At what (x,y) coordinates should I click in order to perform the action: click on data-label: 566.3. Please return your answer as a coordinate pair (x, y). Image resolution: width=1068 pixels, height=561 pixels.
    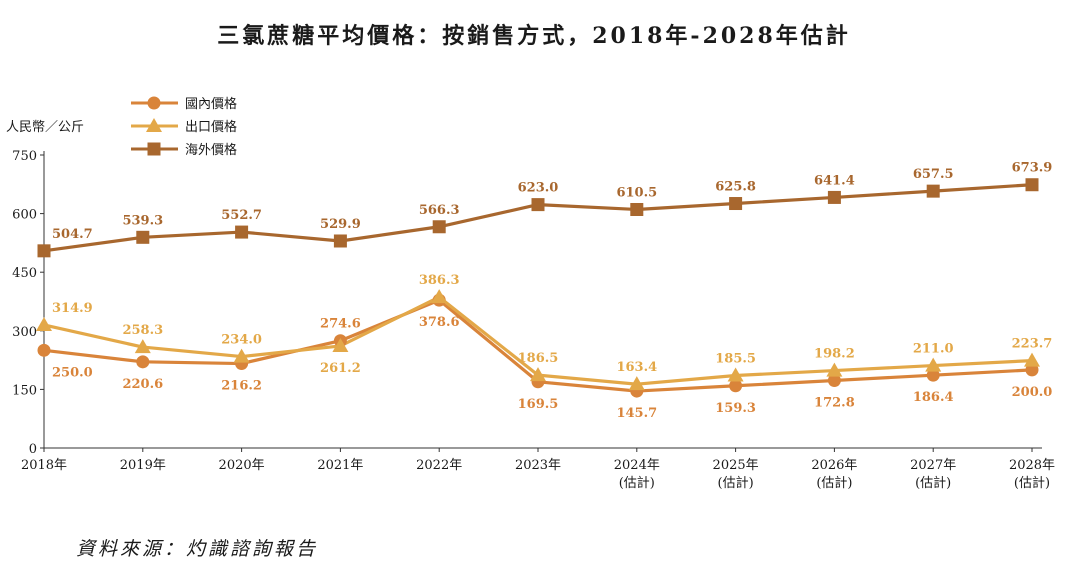
    Looking at the image, I should click on (439, 210).